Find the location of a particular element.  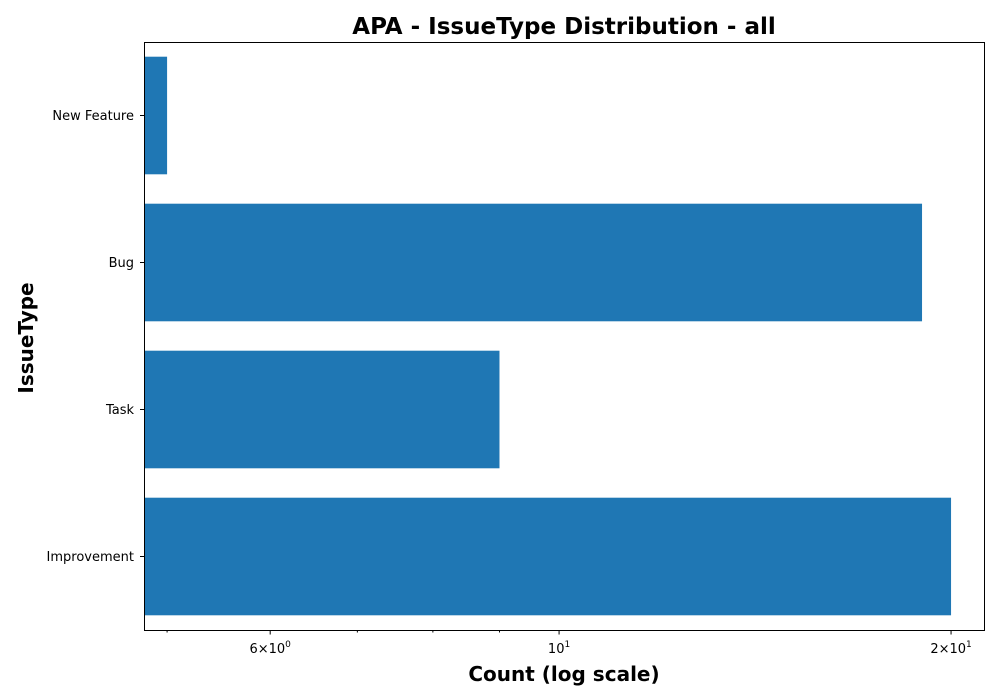

bar-improvement is located at coordinates (548, 556).